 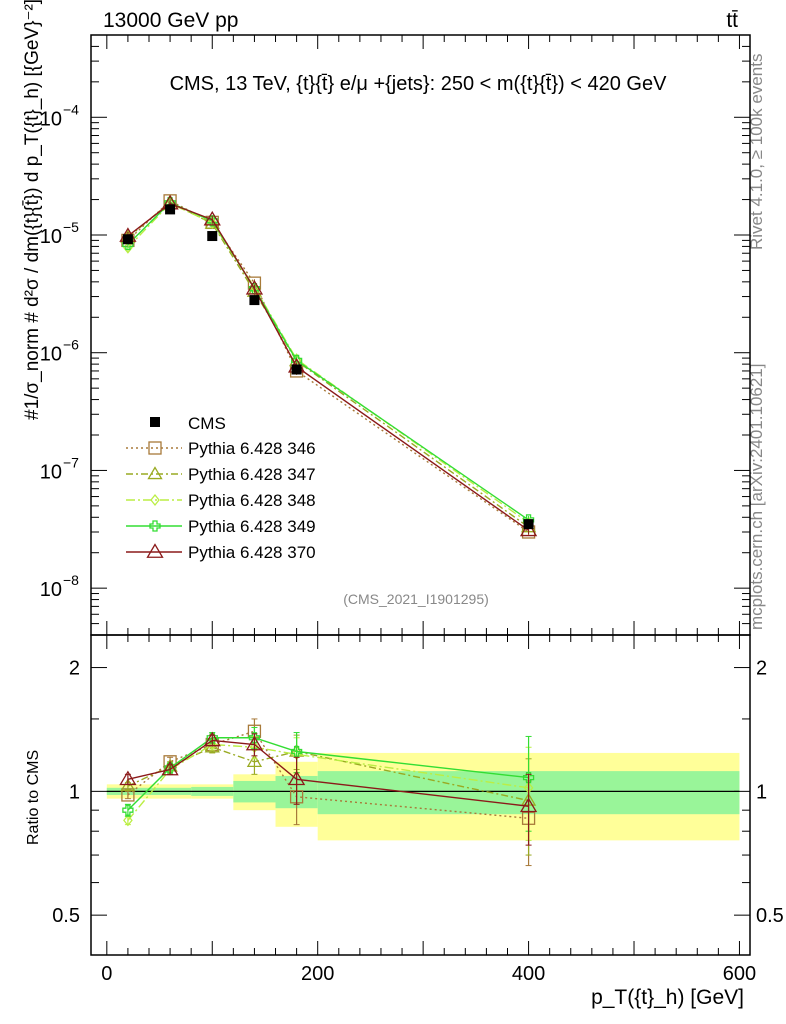 I want to click on legend-series-348-label: Pythia 6.428 348, so click(x=252, y=500).